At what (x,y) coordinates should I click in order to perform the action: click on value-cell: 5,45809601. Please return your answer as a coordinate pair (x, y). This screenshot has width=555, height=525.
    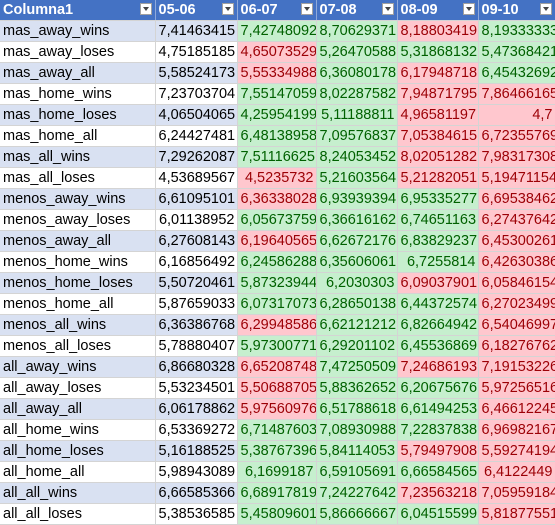
    Looking at the image, I should click on (277, 514).